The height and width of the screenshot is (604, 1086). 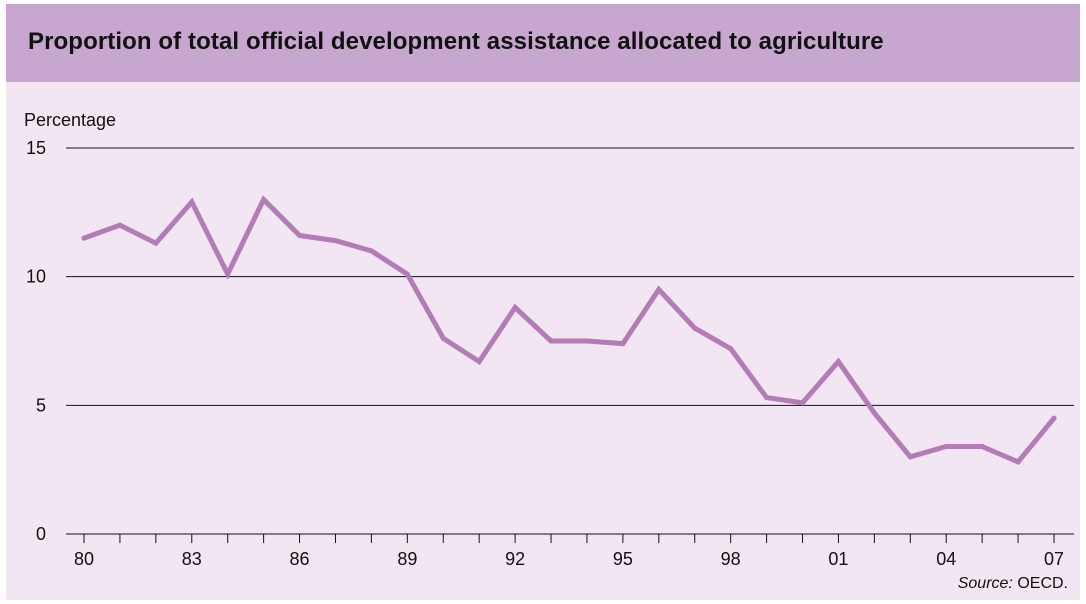 I want to click on x-tick-label: 80, so click(x=84, y=559).